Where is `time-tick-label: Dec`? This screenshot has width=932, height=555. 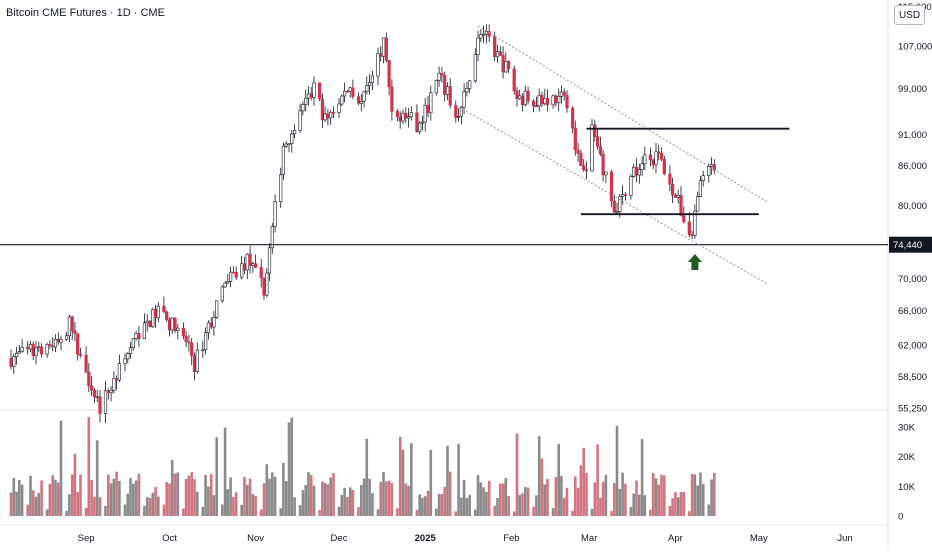 time-tick-label: Dec is located at coordinates (339, 538).